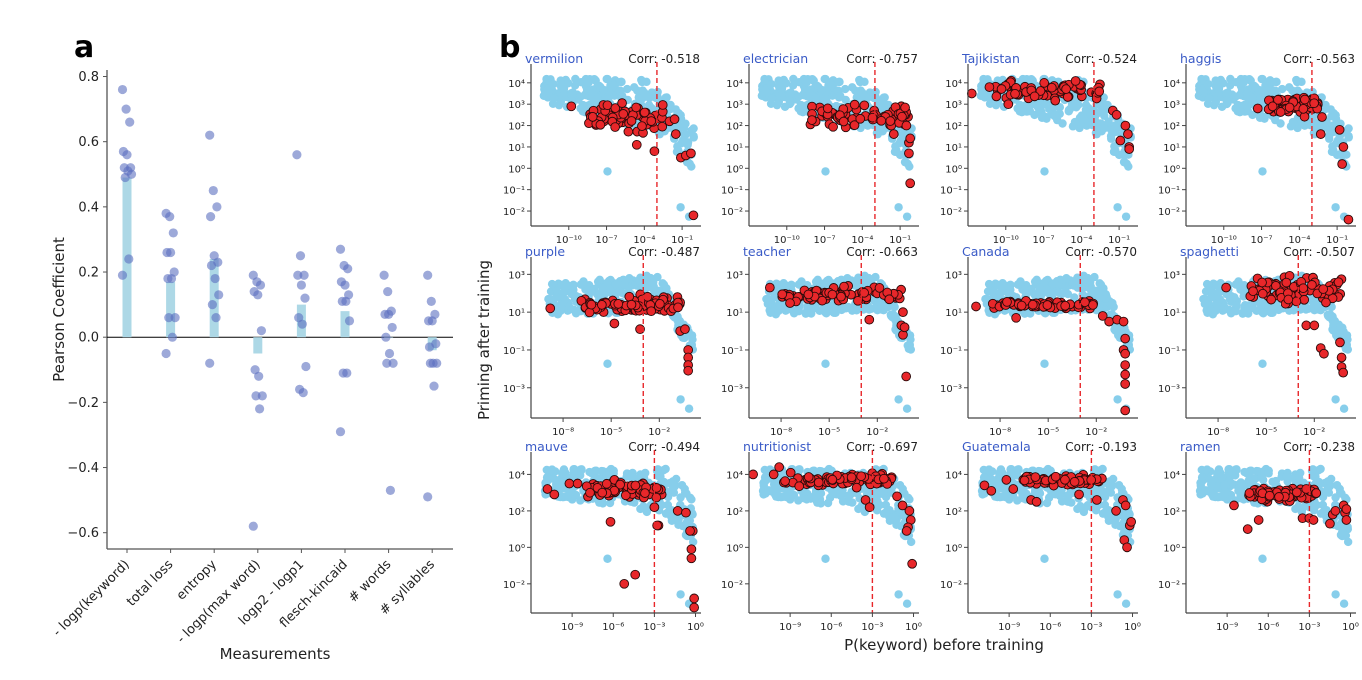 The width and height of the screenshot is (1362, 680). Describe the element at coordinates (825, 240) in the screenshot. I see `x-tick-label: 10⁻⁷` at that location.